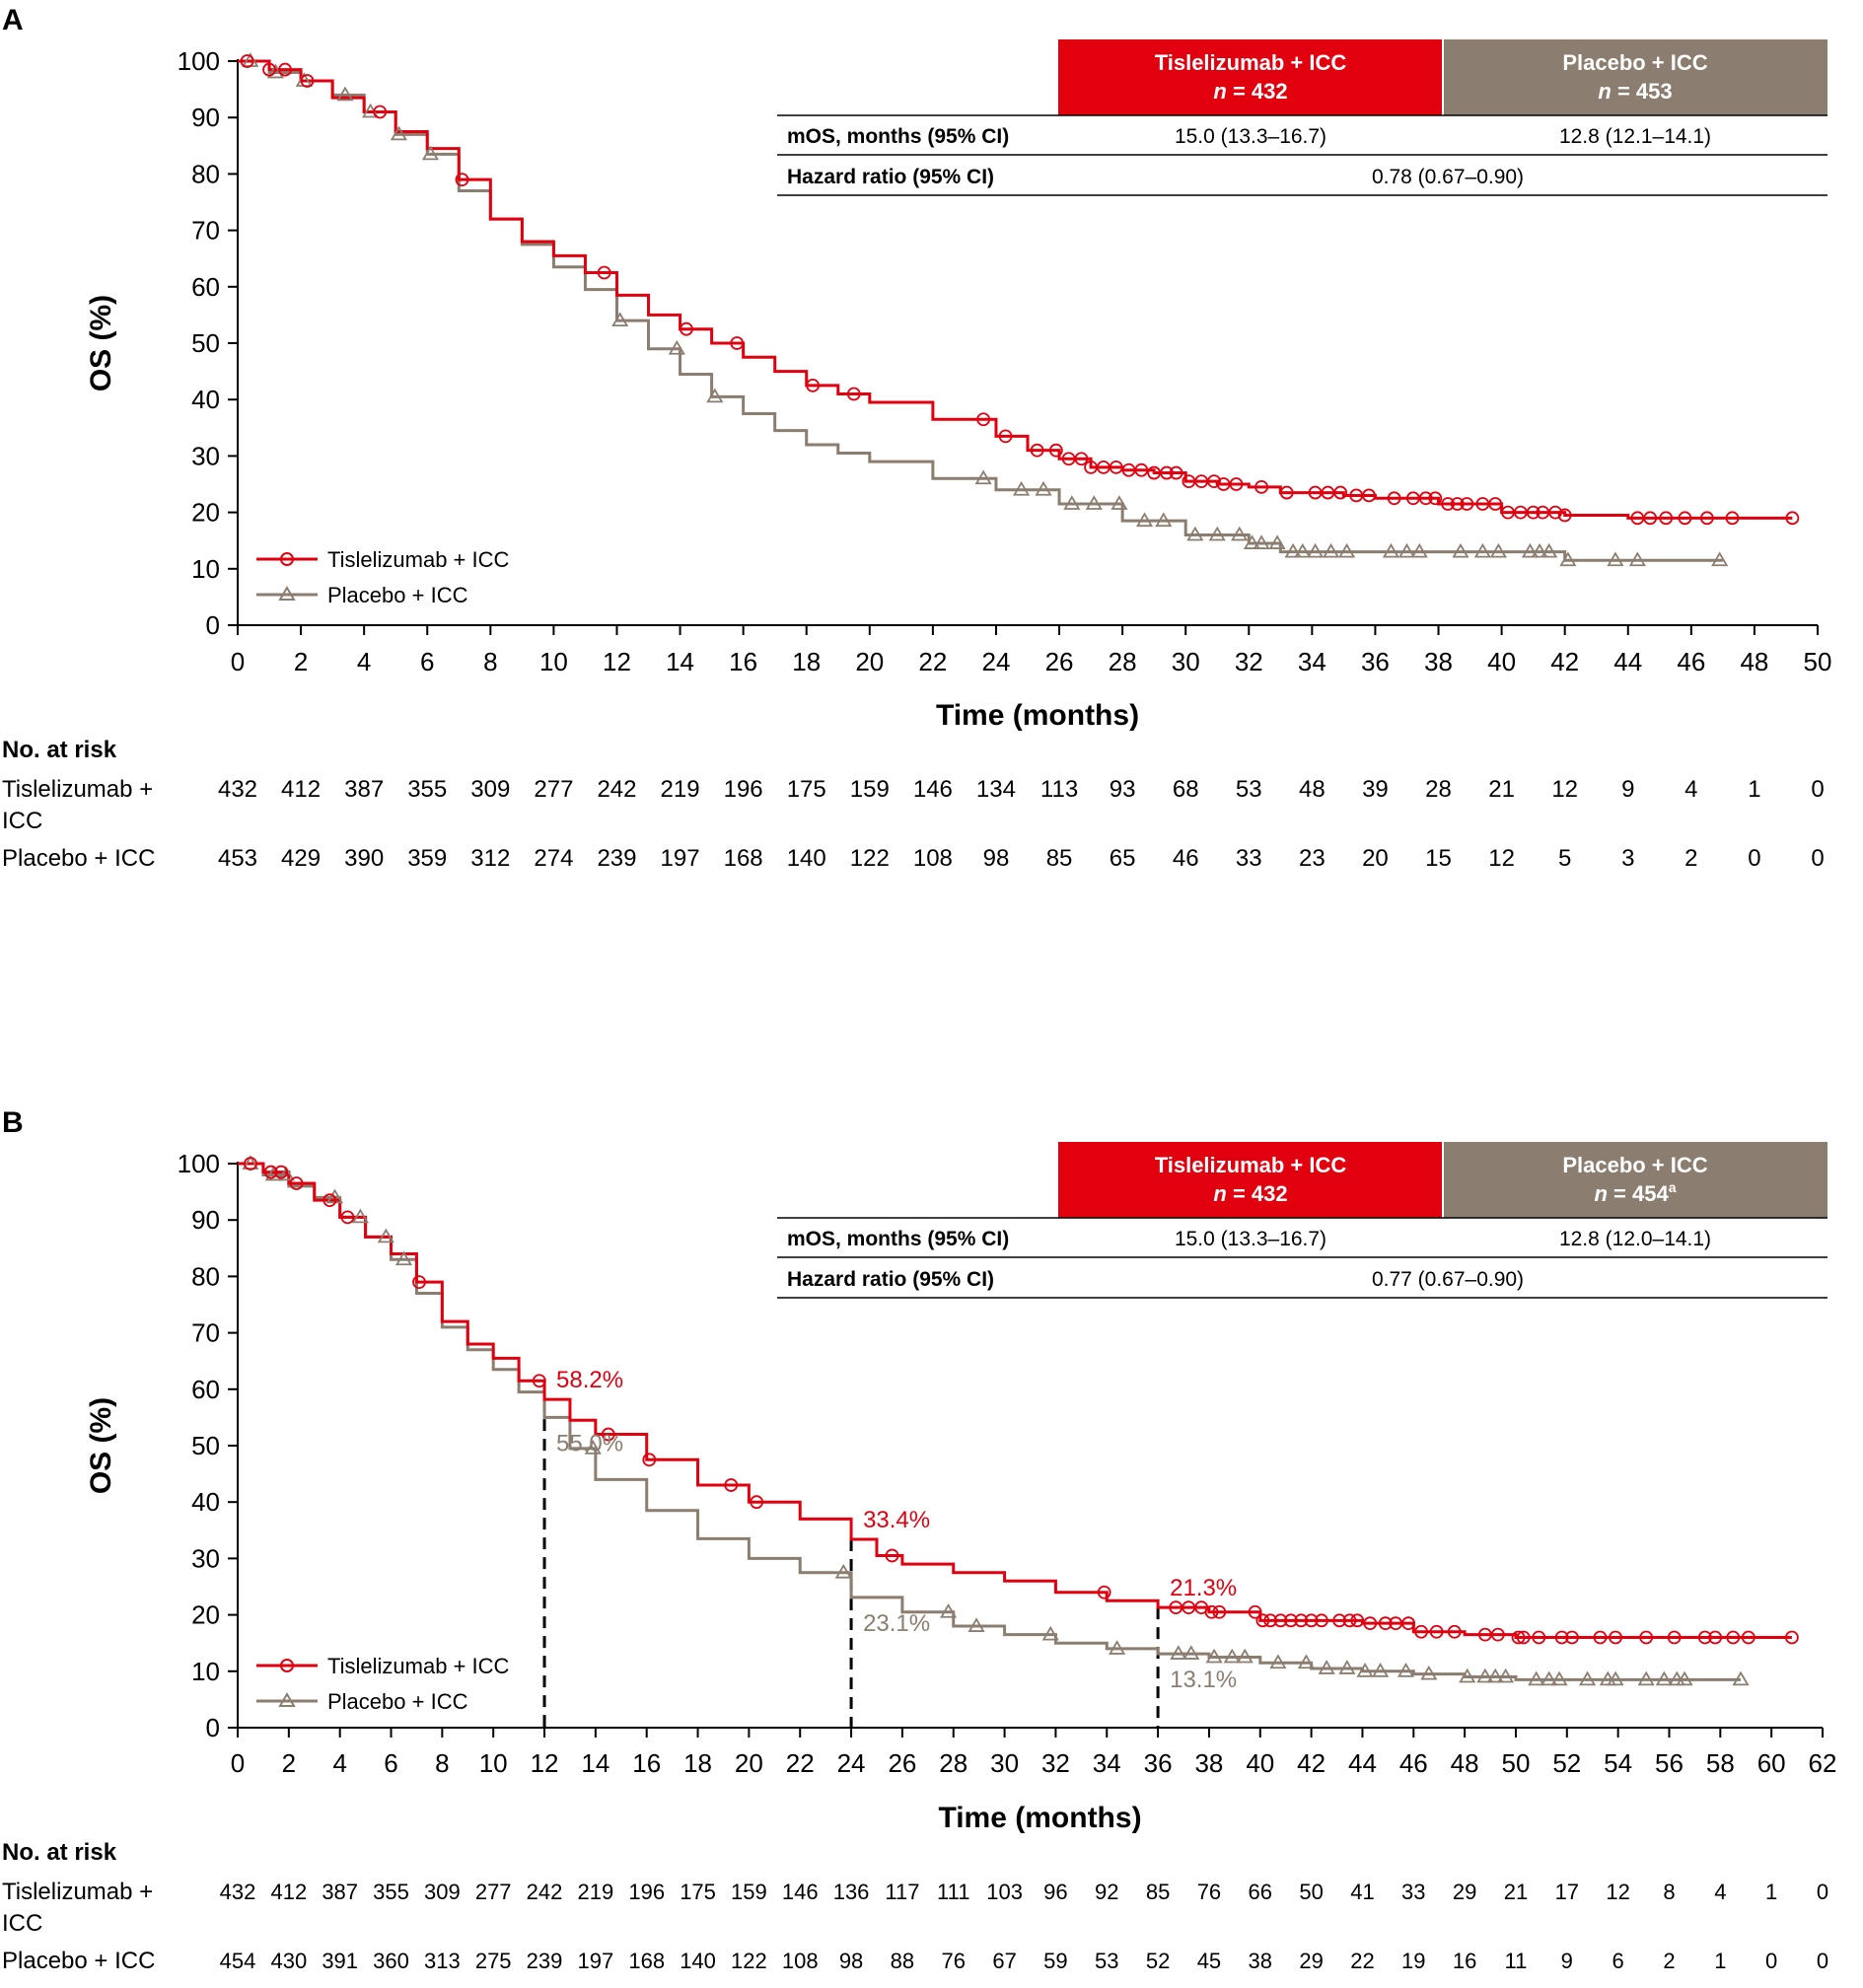  Describe the element at coordinates (427, 858) in the screenshot. I see `risk-pla-count: 359` at that location.